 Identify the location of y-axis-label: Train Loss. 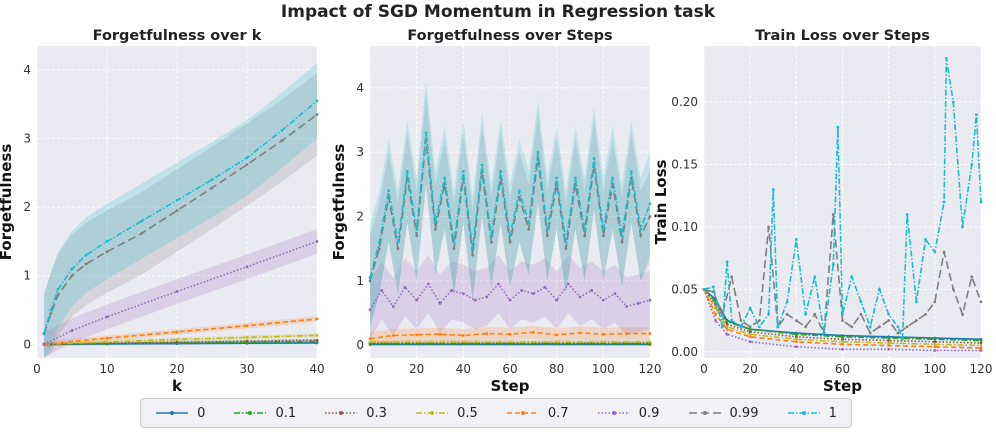
(661, 202).